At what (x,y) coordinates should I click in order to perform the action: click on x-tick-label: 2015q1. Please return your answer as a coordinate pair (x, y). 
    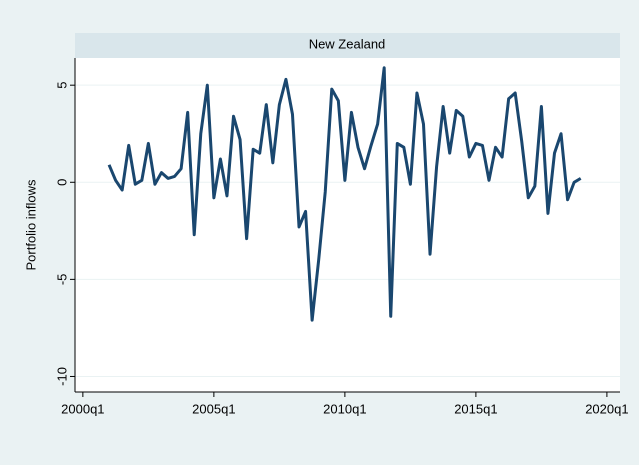
    Looking at the image, I should click on (475, 408).